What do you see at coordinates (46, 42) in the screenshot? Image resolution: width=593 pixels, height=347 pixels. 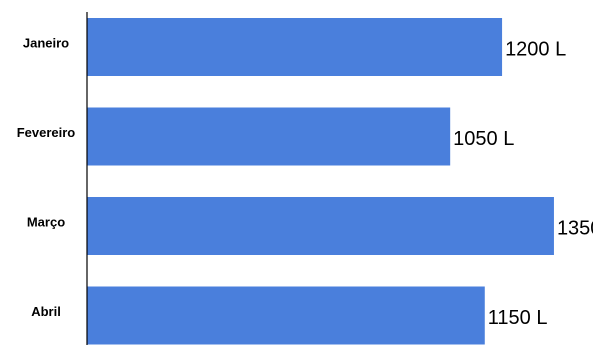 I see `category-label: Janeiro` at bounding box center [46, 42].